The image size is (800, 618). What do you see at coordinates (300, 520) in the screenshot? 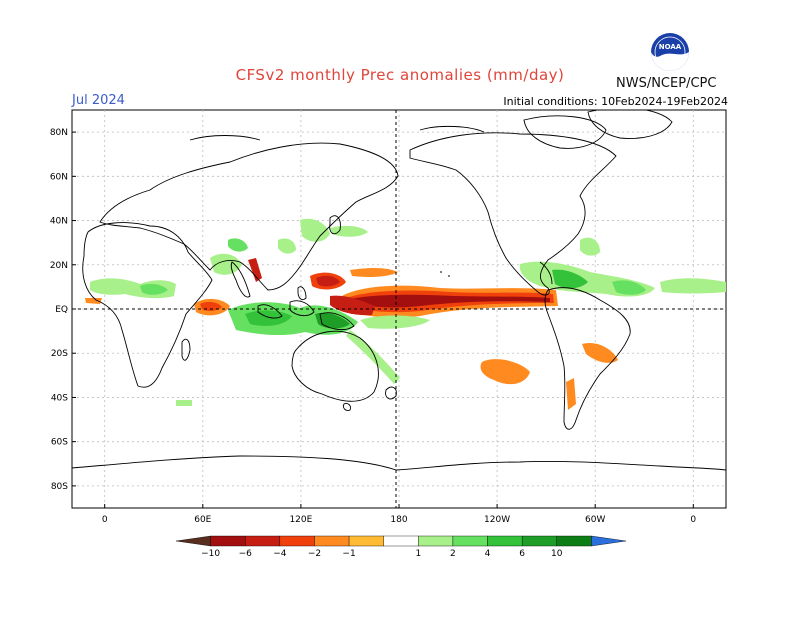
I see `x-tick-label: 120E` at bounding box center [300, 520].